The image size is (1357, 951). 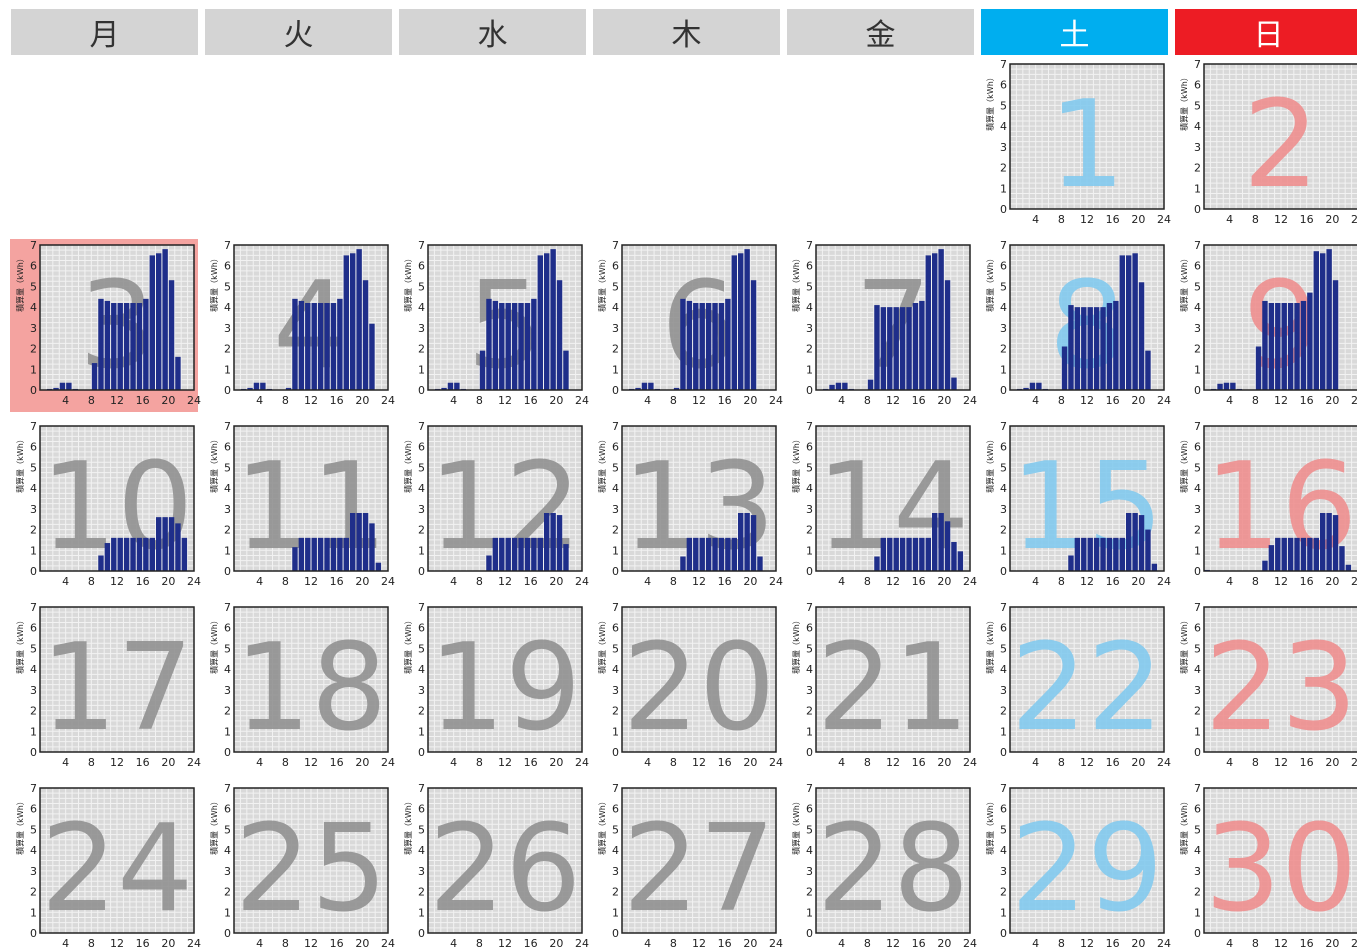 What do you see at coordinates (421, 447) in the screenshot?
I see `y-tick-label: 6` at bounding box center [421, 447].